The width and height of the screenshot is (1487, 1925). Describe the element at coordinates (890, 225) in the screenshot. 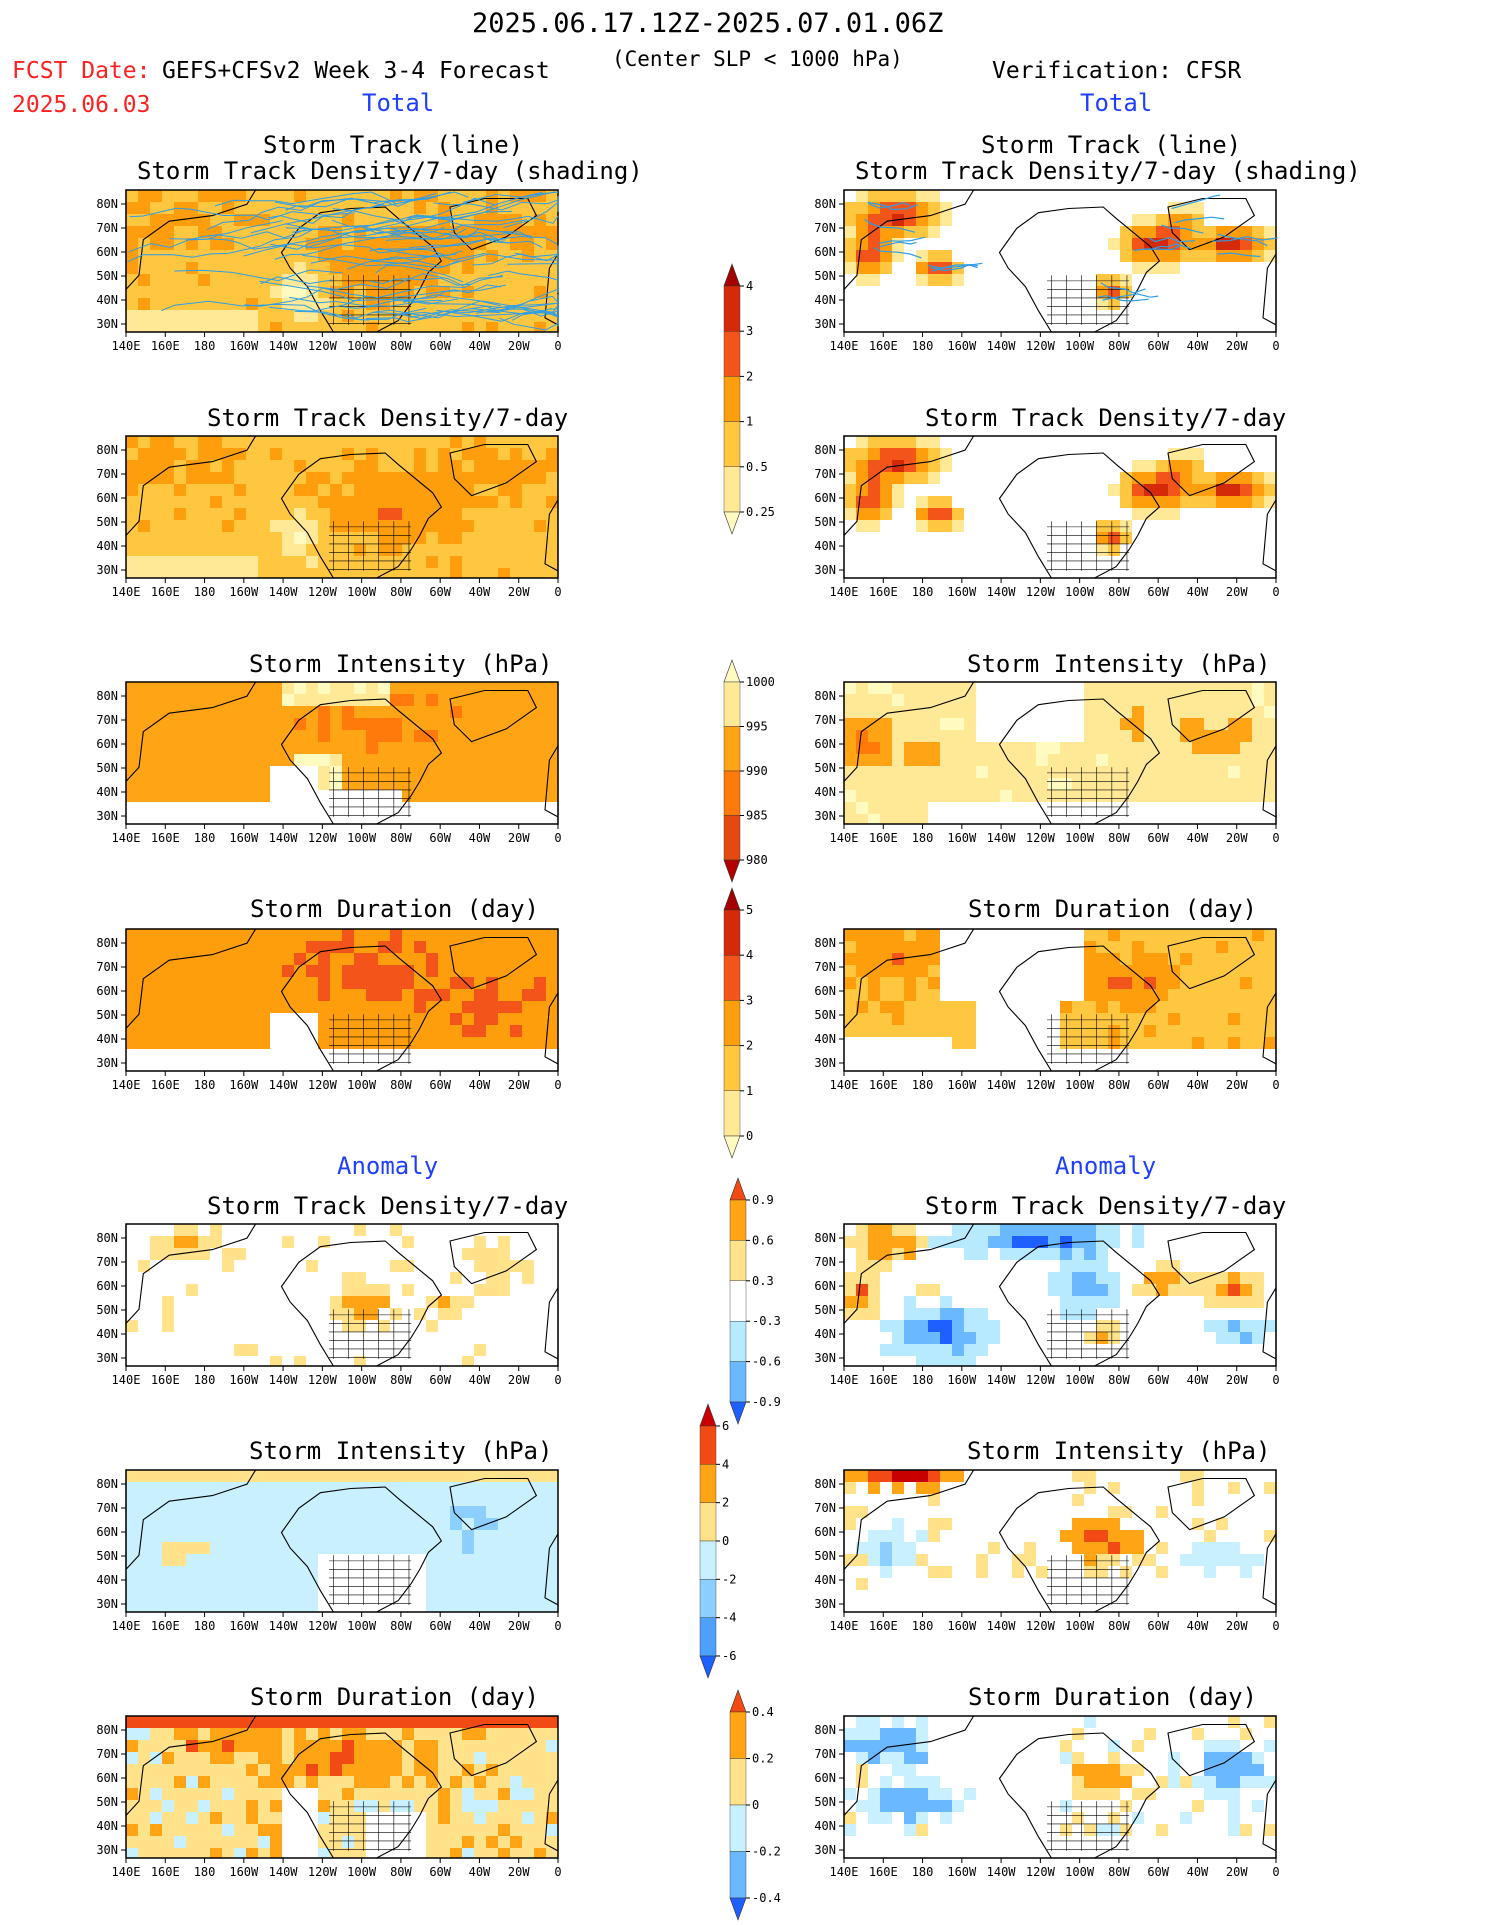

I see `storm-track-line` at that location.